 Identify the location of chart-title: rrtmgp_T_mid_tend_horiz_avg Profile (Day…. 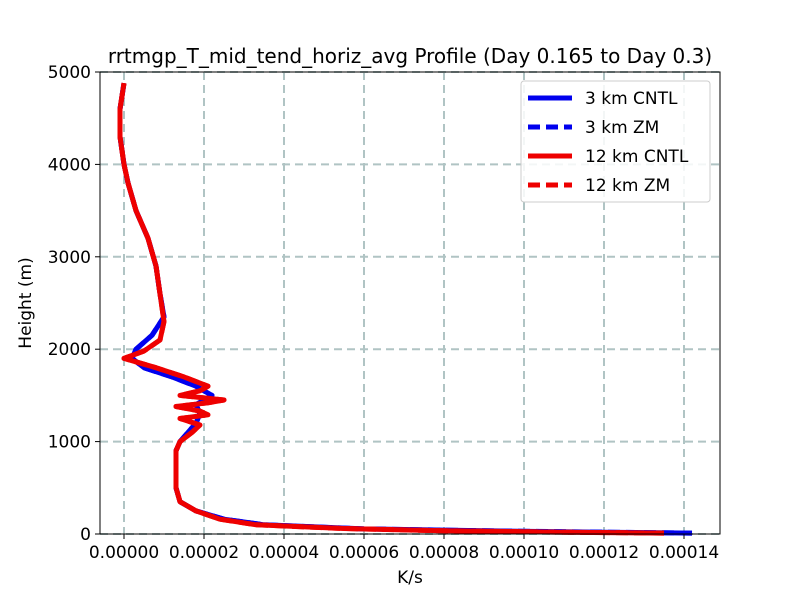
(410, 56).